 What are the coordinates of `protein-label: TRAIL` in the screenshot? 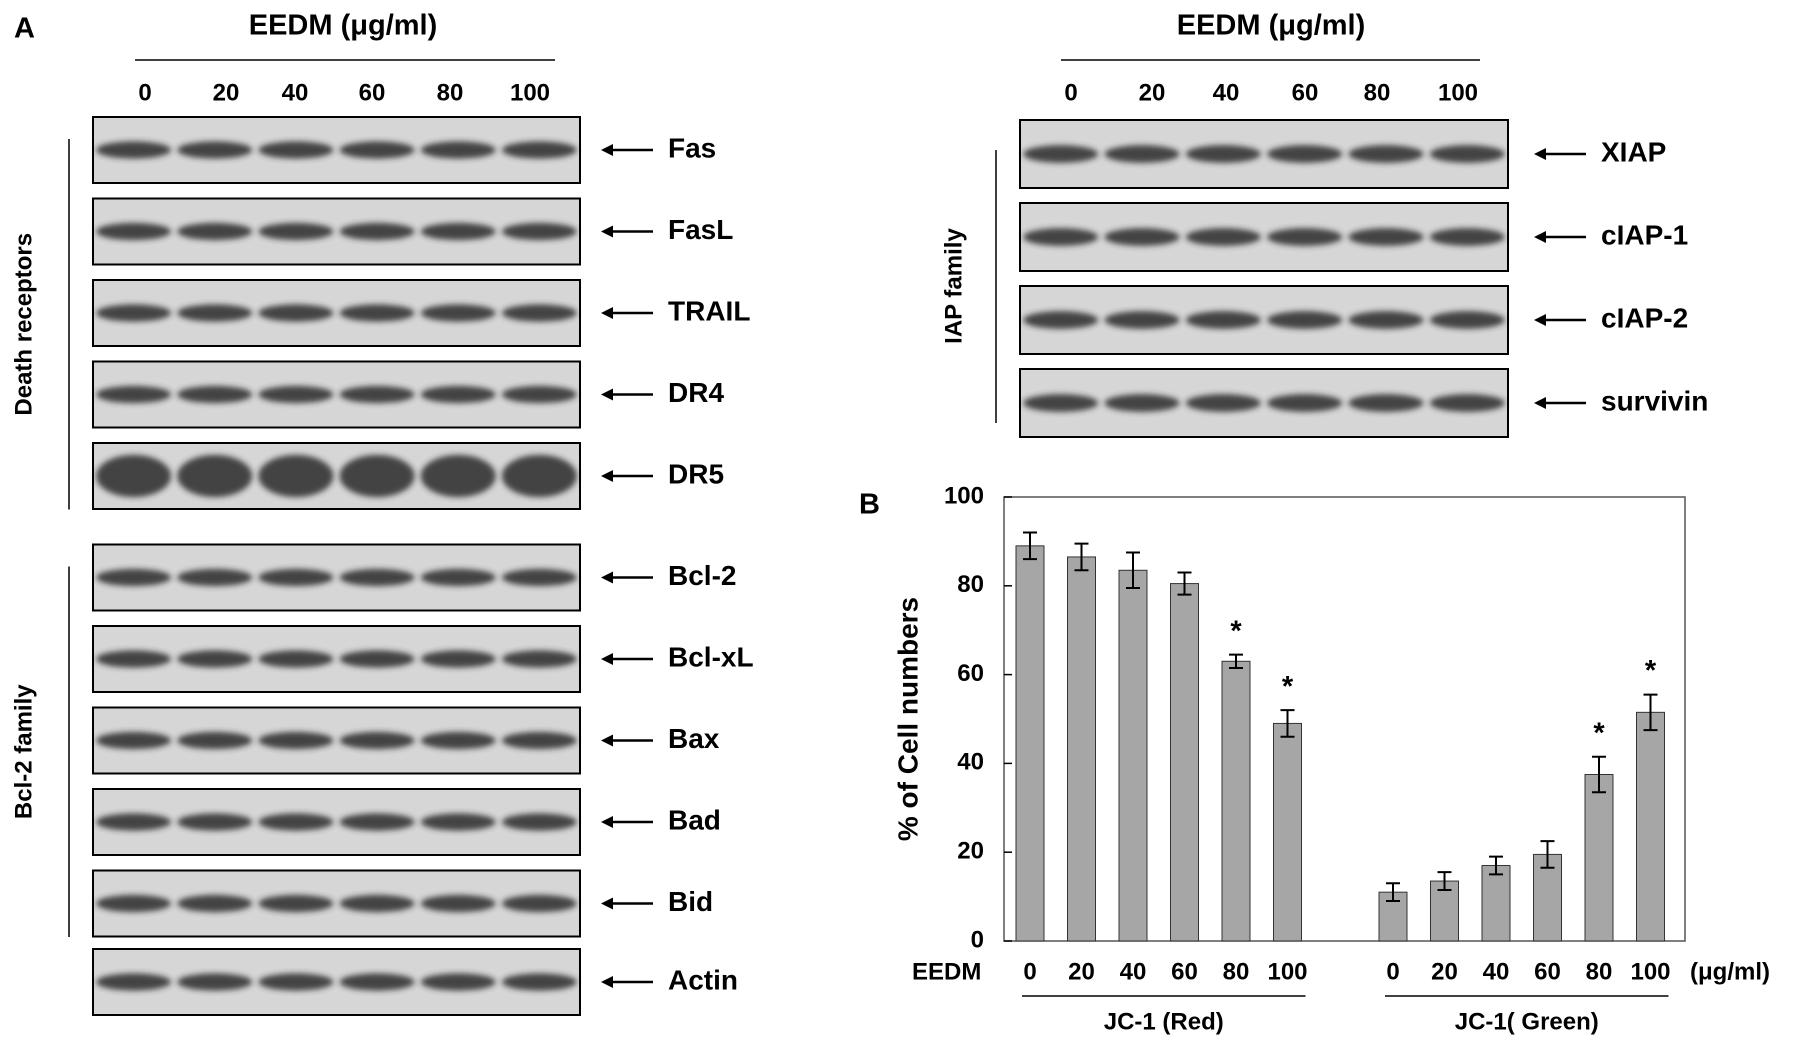 It's located at (709, 310).